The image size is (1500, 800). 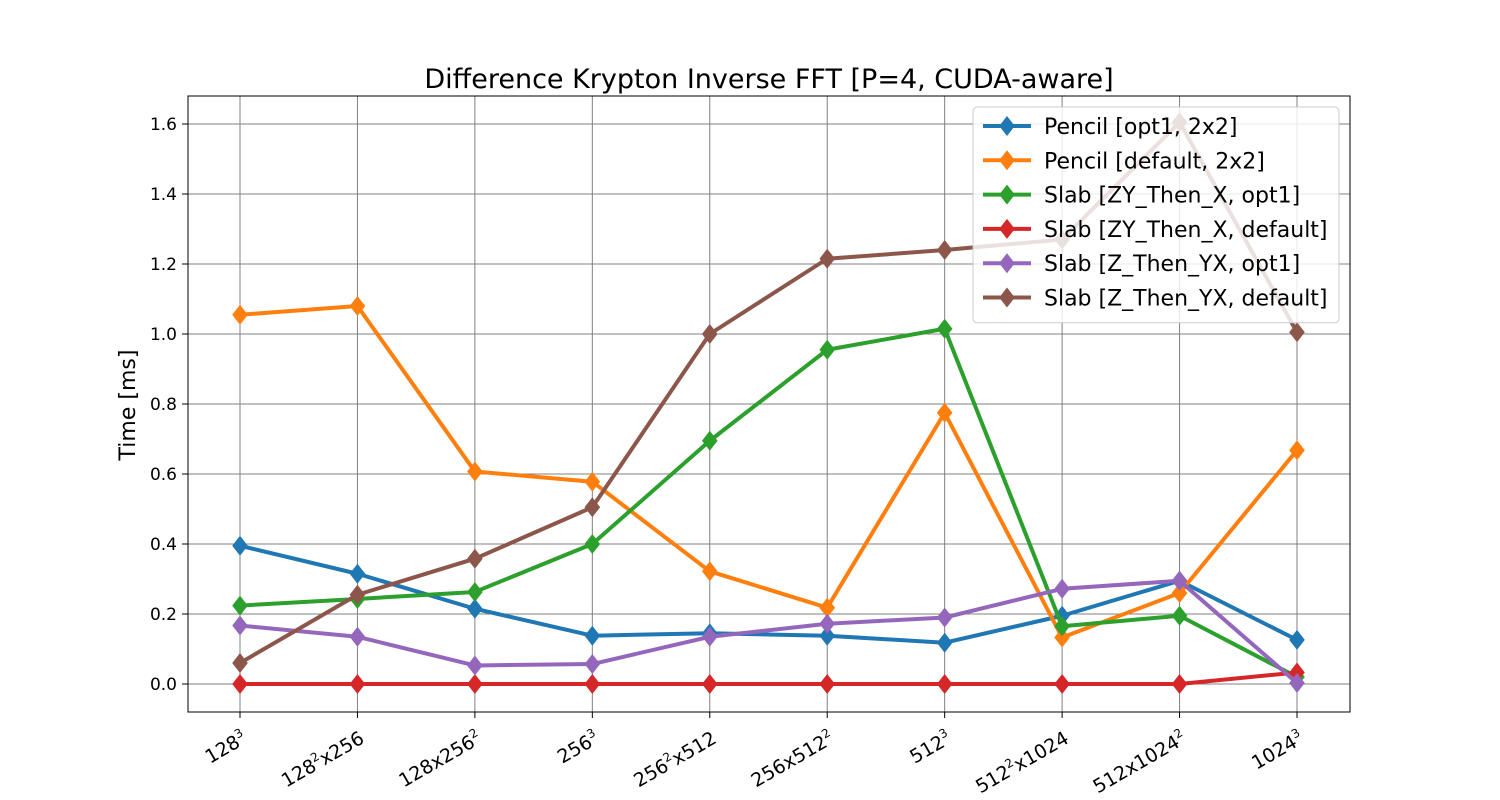 I want to click on y-tick-label: 1.2, so click(x=163, y=265).